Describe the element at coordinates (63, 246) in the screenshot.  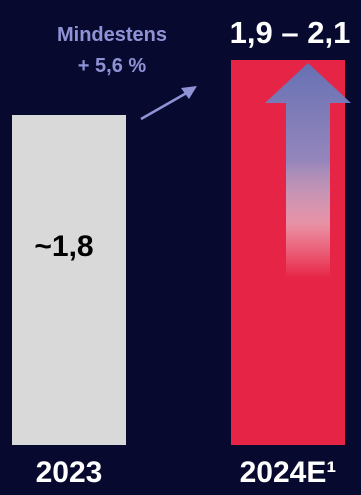
I see `data-label-2023: ~1,8` at that location.